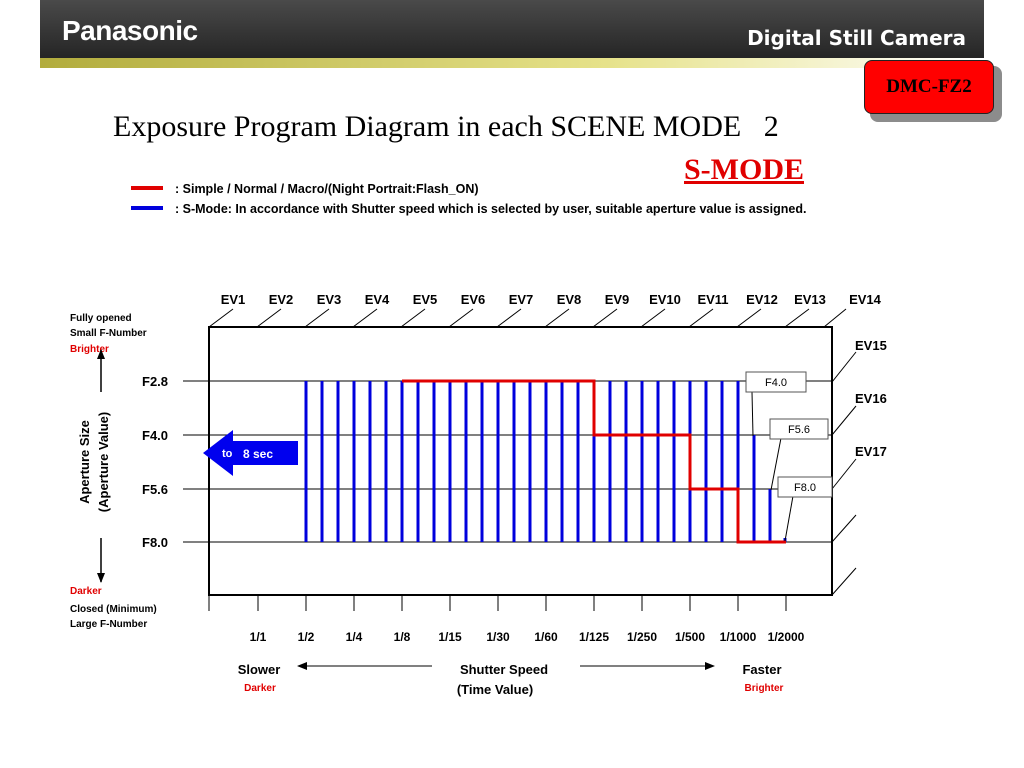 The image size is (1024, 768). What do you see at coordinates (425, 299) in the screenshot?
I see `ev-label: EV5` at bounding box center [425, 299].